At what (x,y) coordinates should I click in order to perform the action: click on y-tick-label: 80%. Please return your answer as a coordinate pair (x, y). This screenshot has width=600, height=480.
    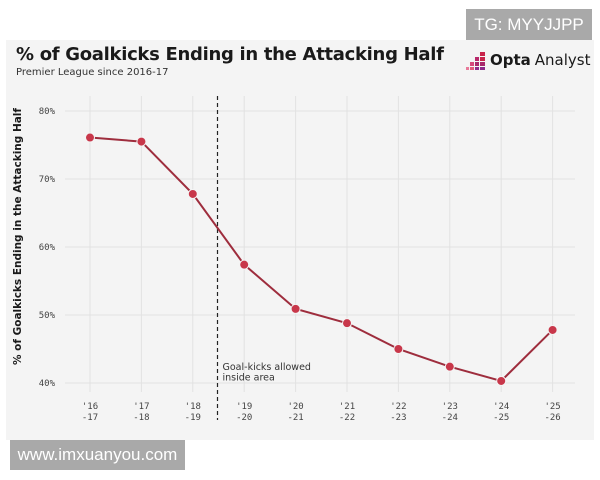
    Looking at the image, I should click on (47, 112).